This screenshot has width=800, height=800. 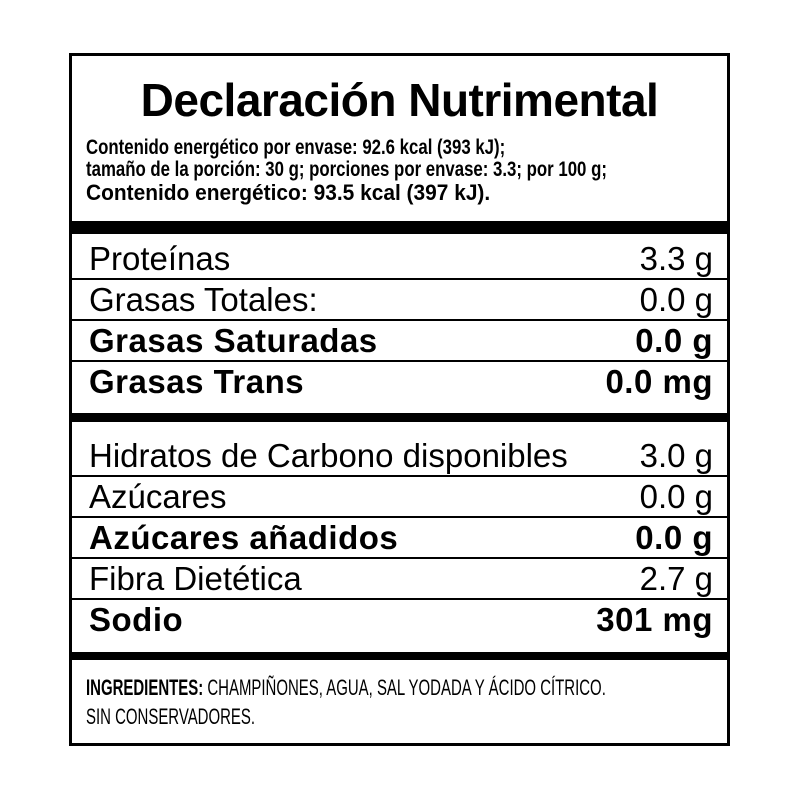 I want to click on nutrient-row: Grasas Totales: 0.0 g, so click(x=399, y=298).